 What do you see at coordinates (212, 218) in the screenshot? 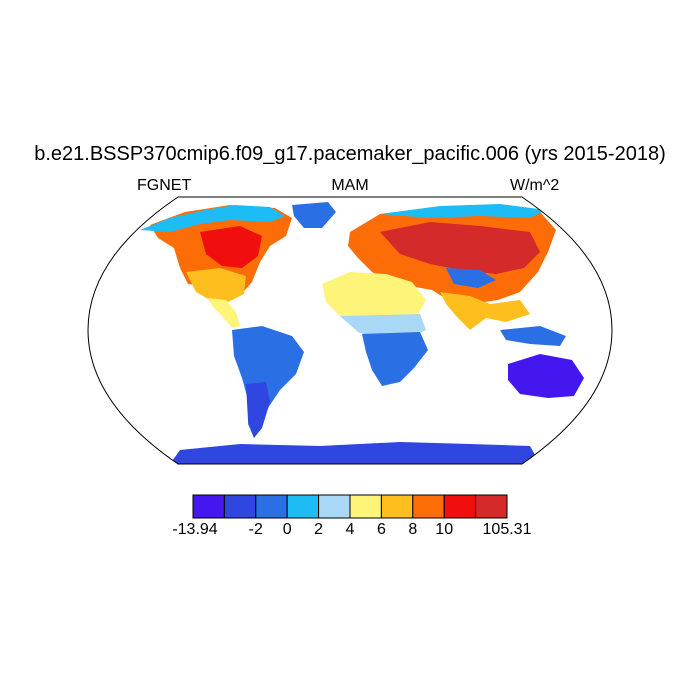
I see `region-alaska-canada-north` at bounding box center [212, 218].